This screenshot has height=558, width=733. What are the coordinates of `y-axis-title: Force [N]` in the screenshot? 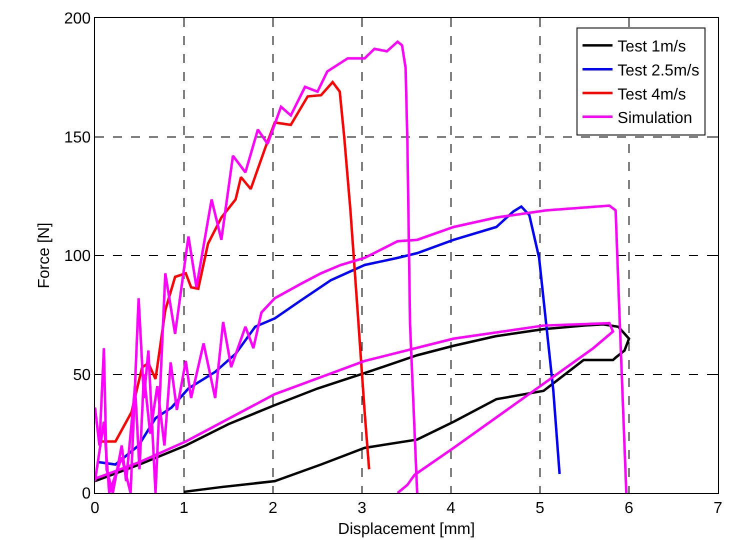 It's located at (44, 255).